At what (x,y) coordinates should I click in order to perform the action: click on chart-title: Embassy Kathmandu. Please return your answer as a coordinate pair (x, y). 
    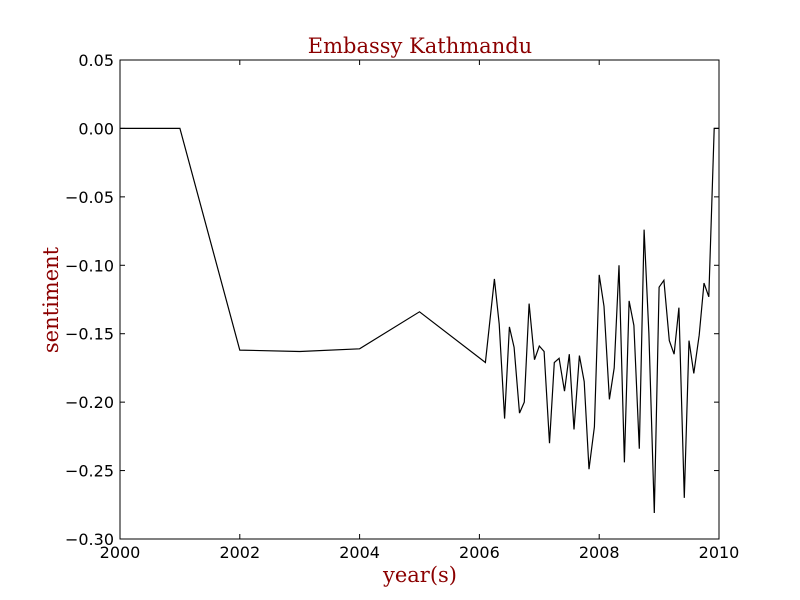
    Looking at the image, I should click on (420, 46).